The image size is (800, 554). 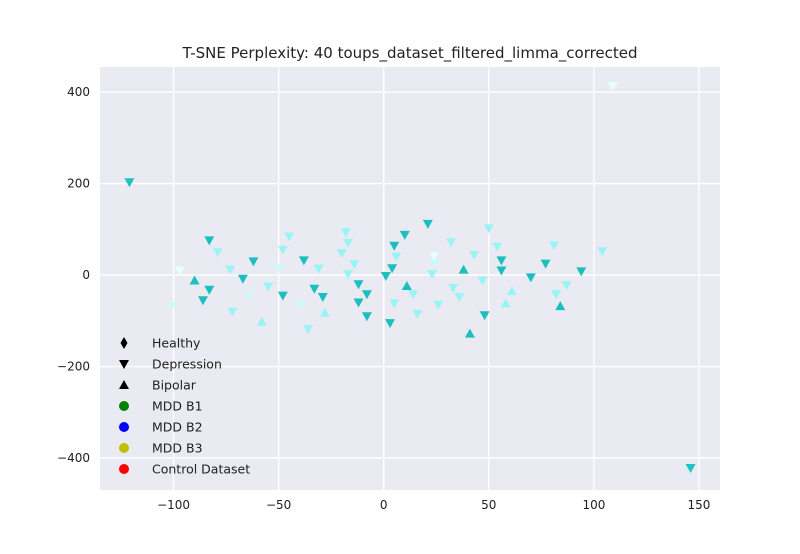 I want to click on legend-marker-triangle-up, so click(x=124, y=384).